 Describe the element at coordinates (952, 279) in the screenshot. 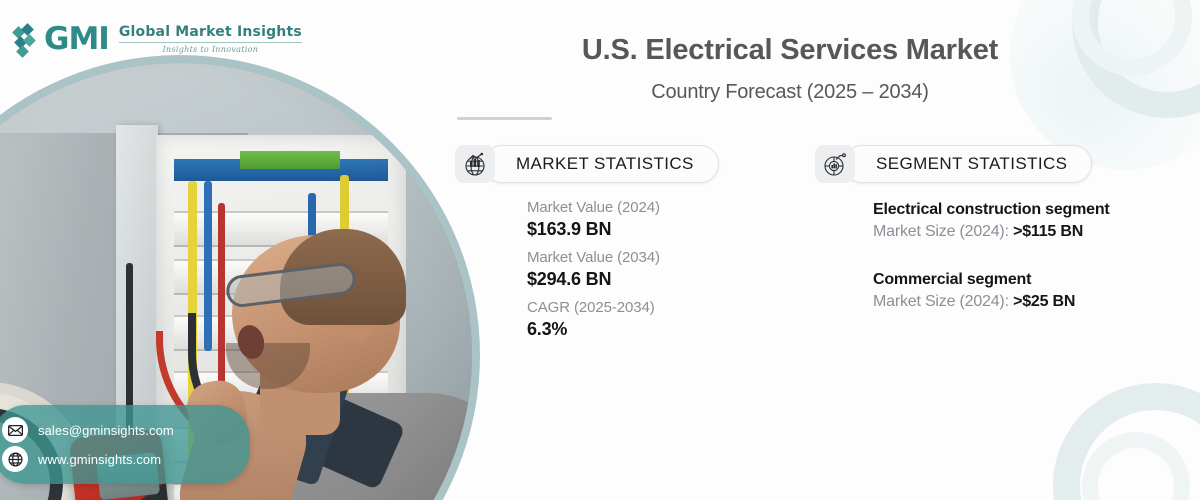

I see `segment-title: Commercial segment` at that location.